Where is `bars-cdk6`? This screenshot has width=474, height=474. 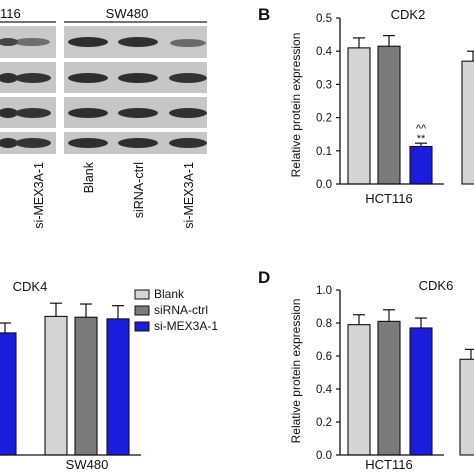 bars-cdk6 is located at coordinates (390, 382).